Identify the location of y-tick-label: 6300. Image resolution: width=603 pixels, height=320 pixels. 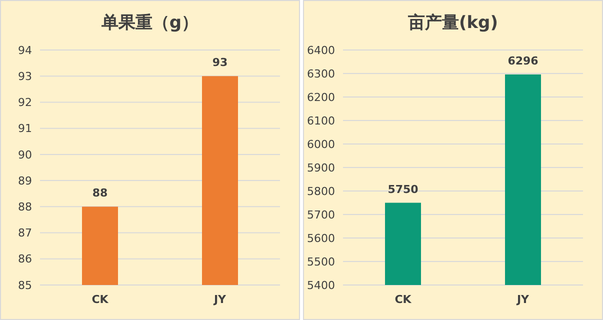
(321, 73).